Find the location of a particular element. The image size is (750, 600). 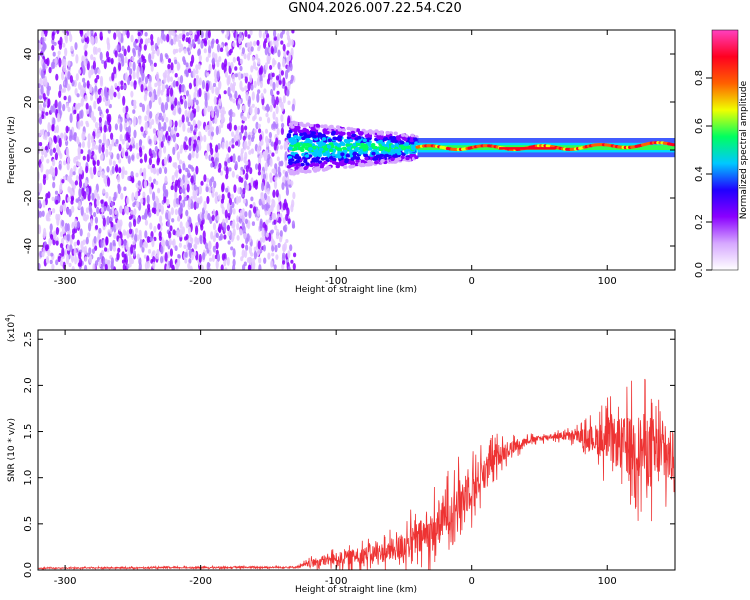

y-tick-label: 2.5 is located at coordinates (28, 339).